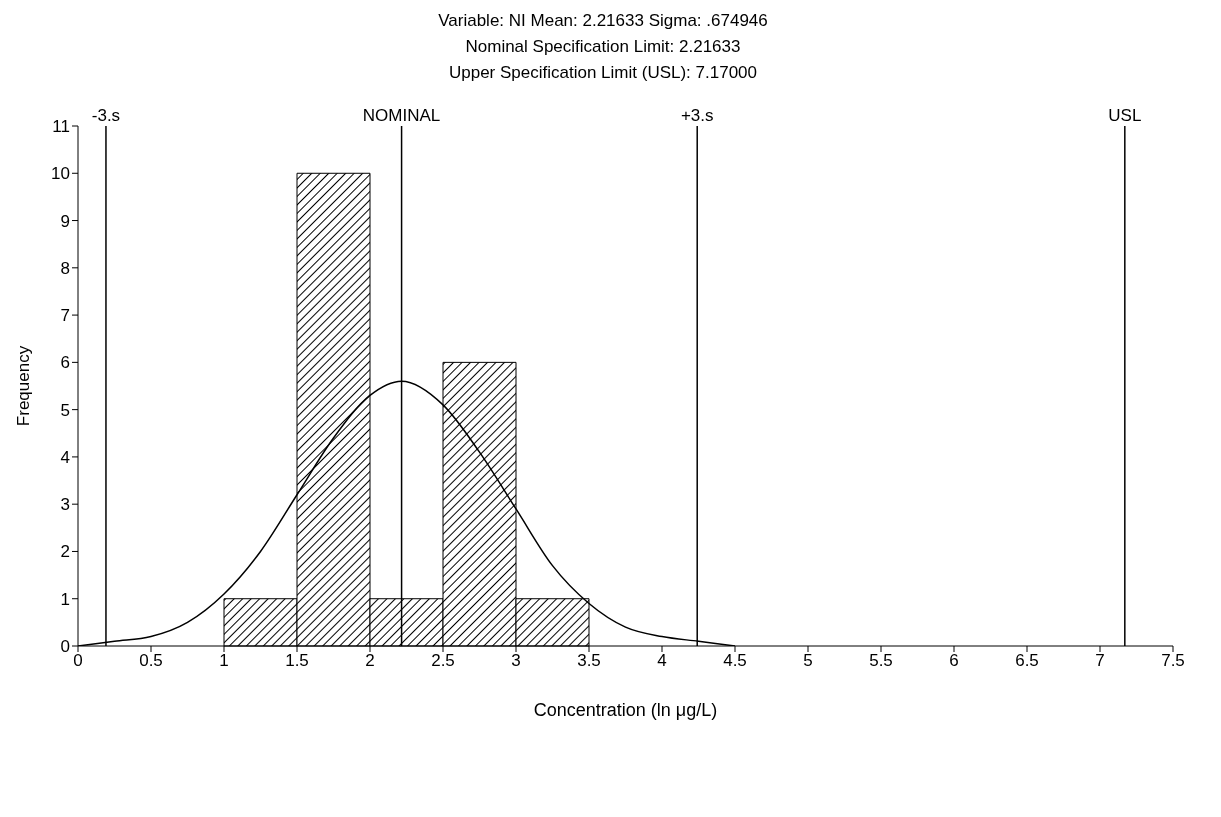  I want to click on x-axis-title: Concentration (ln μg/L), so click(625, 710).